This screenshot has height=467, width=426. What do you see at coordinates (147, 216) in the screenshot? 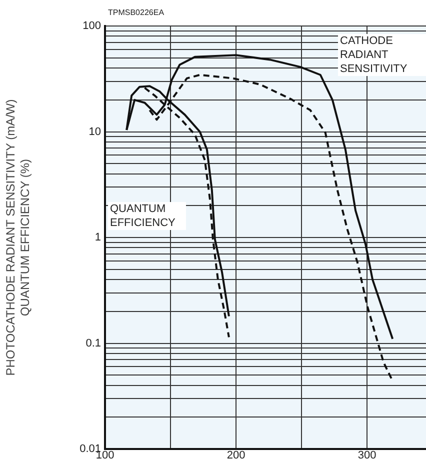
I see `annotation: QUANTUM EFFICIENCY` at bounding box center [147, 216].